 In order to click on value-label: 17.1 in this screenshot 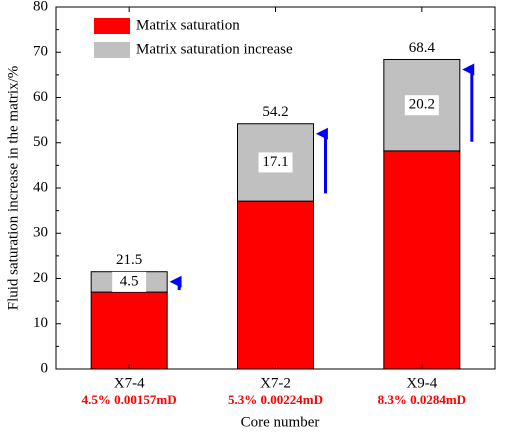, I will do `click(275, 162)`.